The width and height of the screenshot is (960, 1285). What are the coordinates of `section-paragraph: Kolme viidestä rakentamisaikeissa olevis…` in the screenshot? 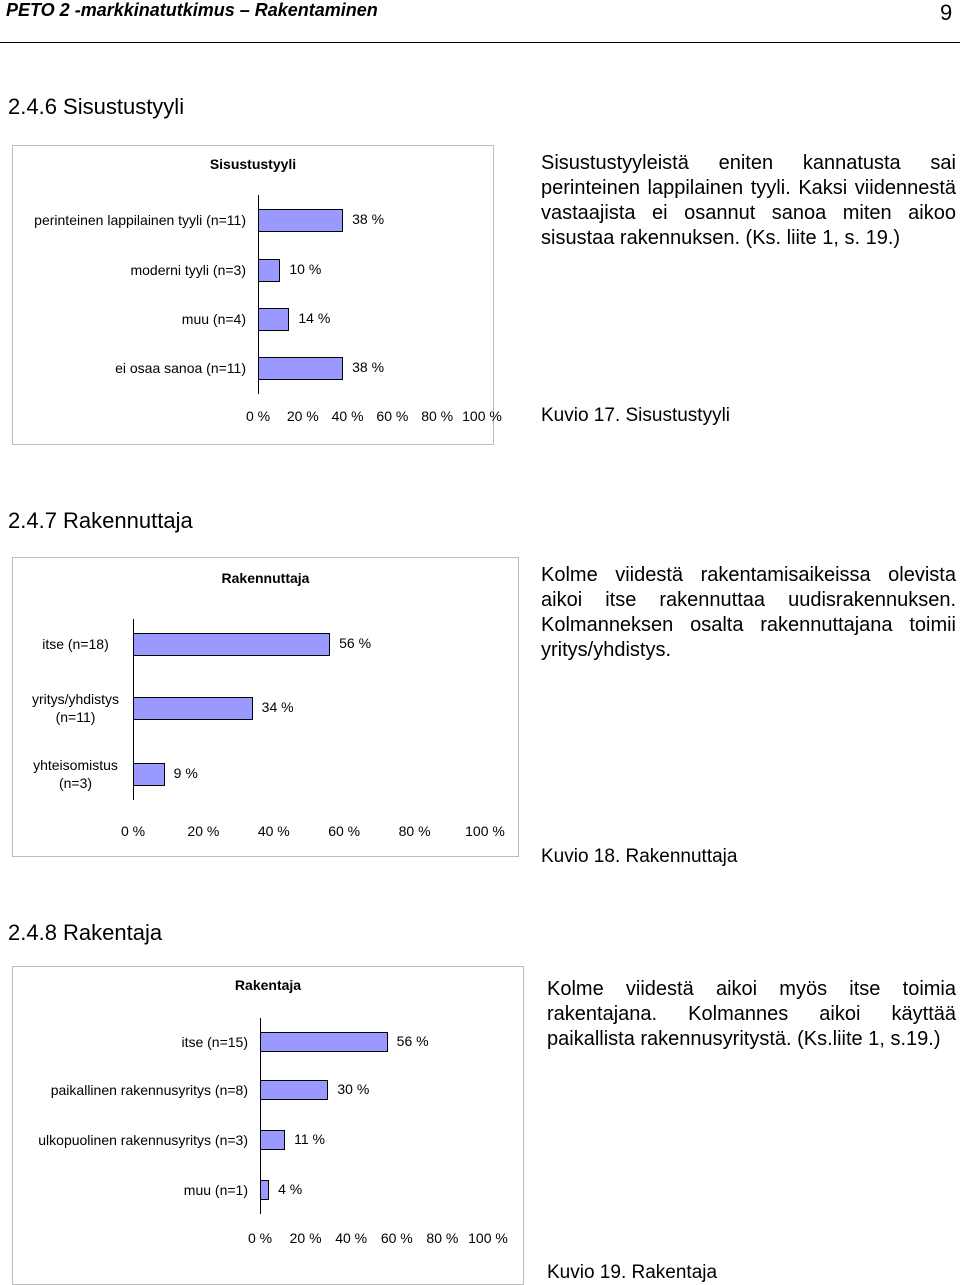 It's located at (748, 612).